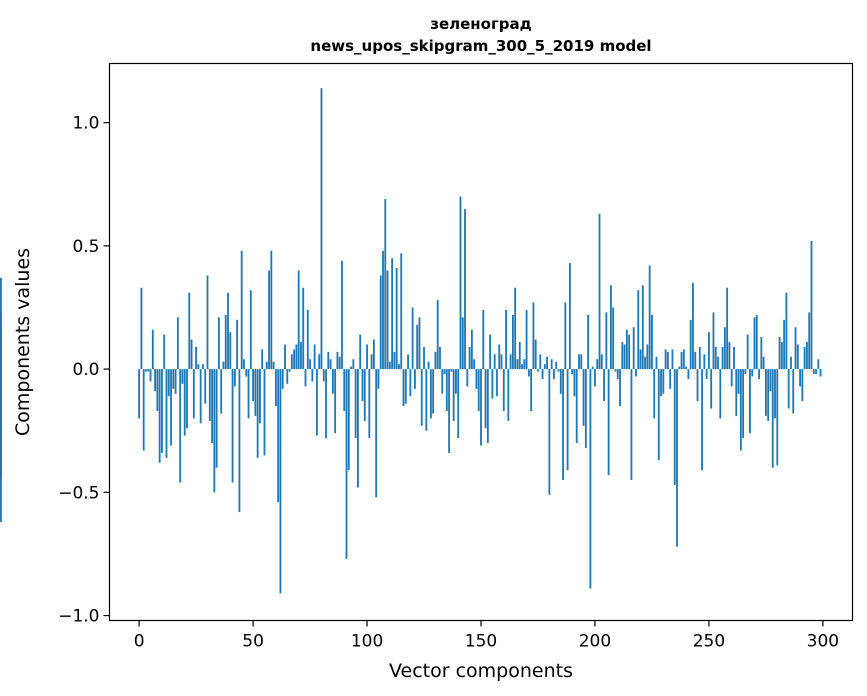  Describe the element at coordinates (367, 642) in the screenshot. I see `x-tick-label: 100` at that location.